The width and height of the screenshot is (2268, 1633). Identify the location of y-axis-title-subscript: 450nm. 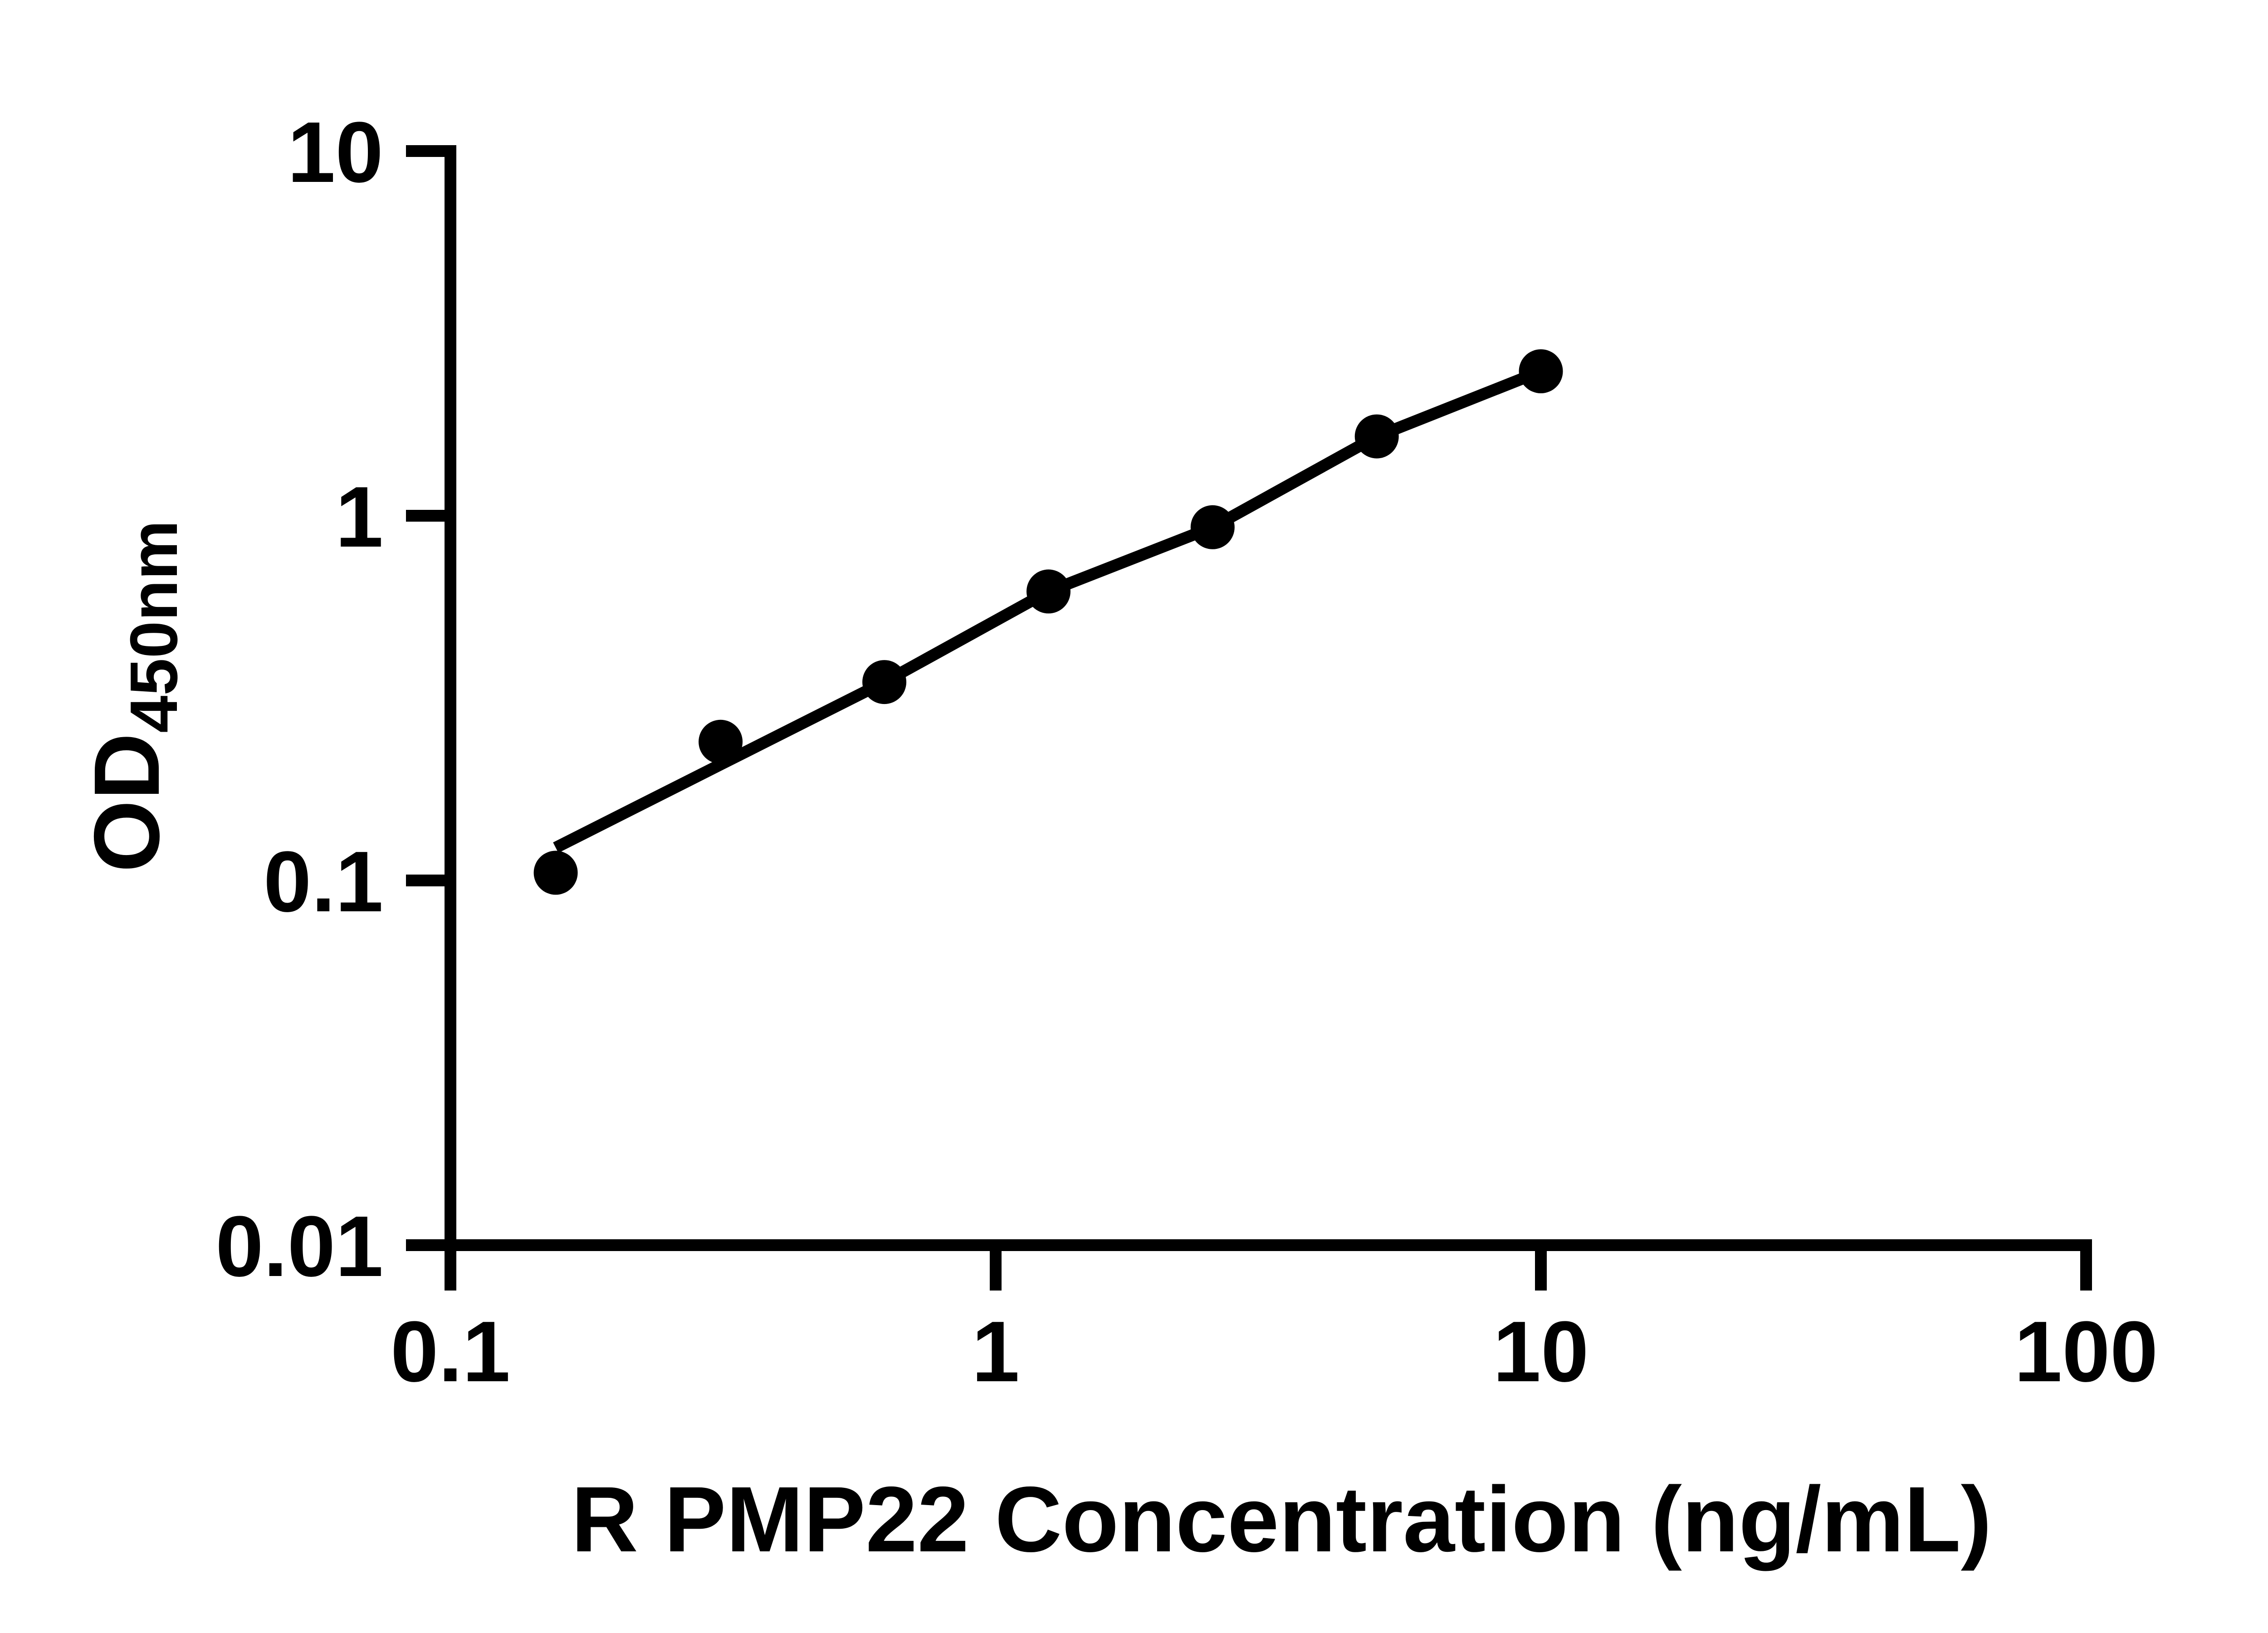
(154, 626).